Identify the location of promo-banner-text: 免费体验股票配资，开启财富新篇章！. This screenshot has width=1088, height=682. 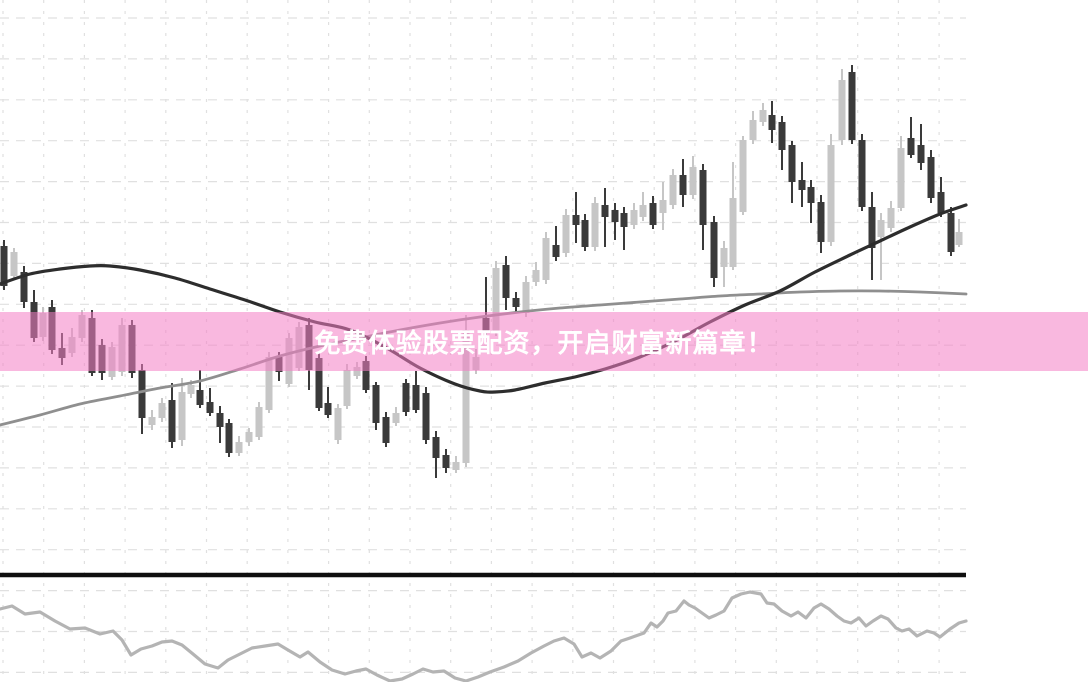
(544, 344).